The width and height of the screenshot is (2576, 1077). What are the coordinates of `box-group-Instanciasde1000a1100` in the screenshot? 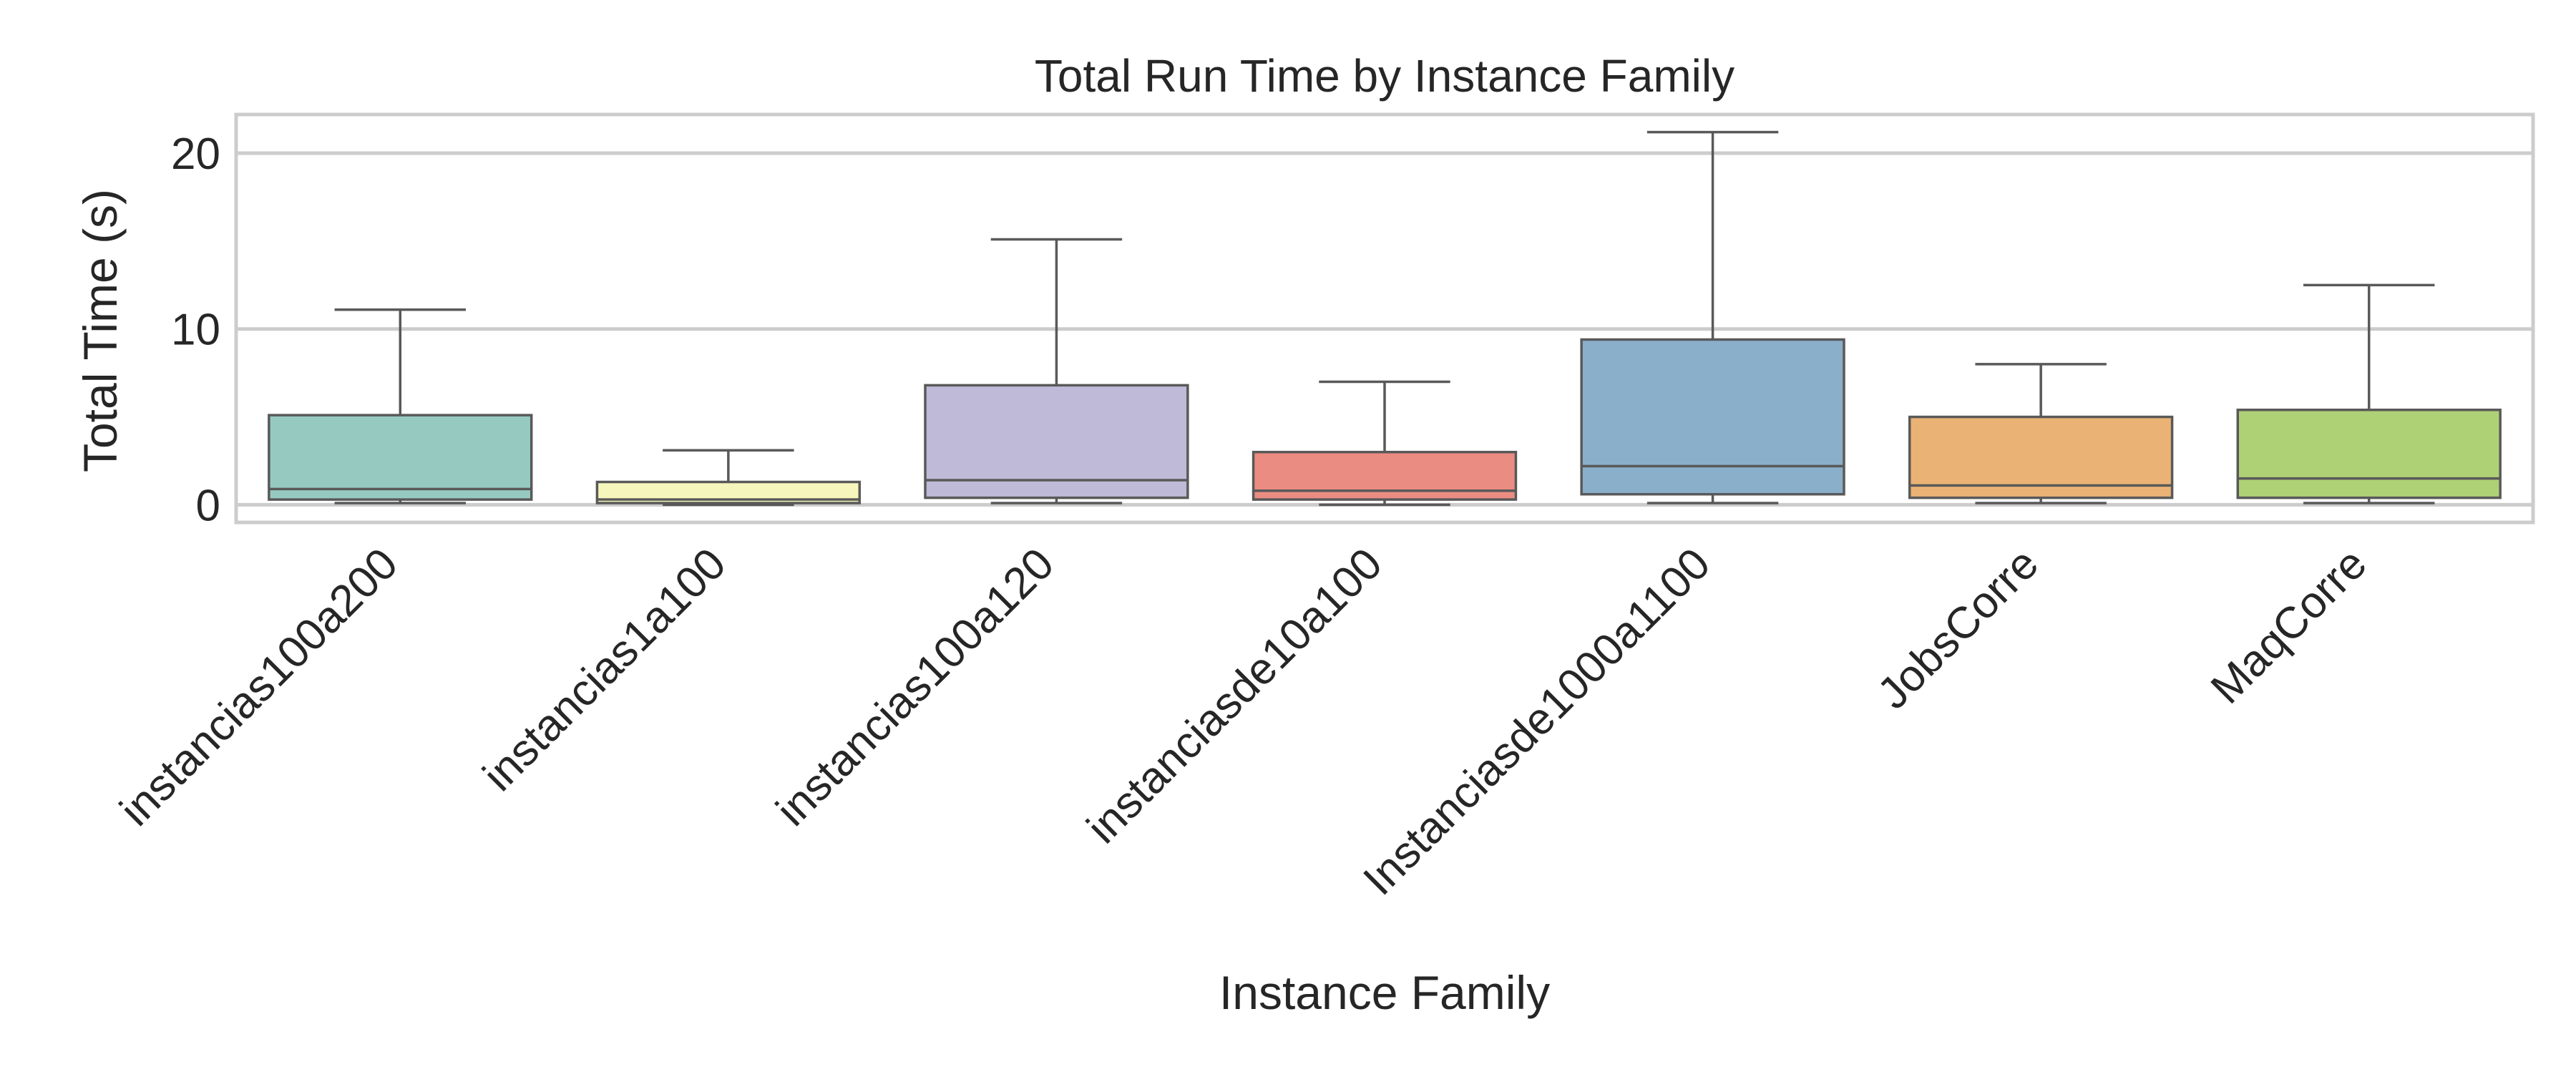 It's located at (1712, 317).